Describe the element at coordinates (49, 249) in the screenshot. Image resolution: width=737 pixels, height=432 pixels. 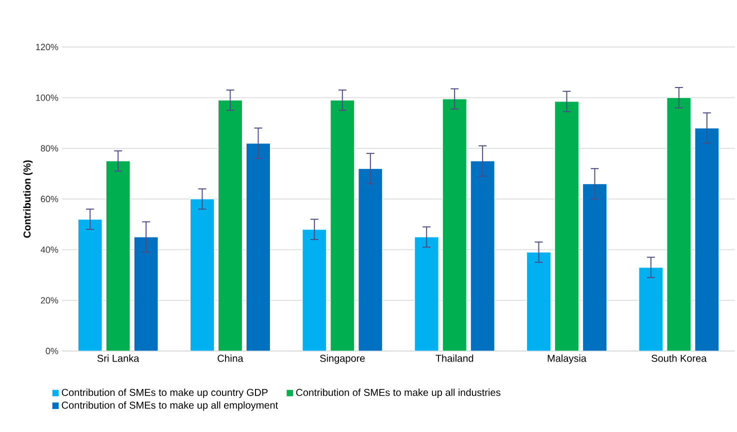
I see `y-tick-label: 40%` at that location.